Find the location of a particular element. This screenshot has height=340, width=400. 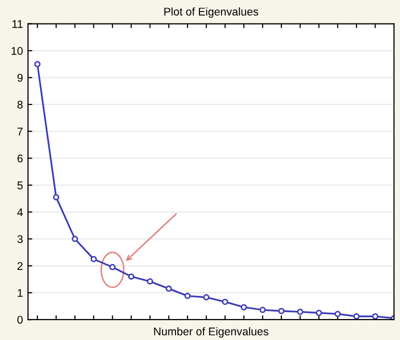

y-tick-label: 2 is located at coordinates (20, 266).